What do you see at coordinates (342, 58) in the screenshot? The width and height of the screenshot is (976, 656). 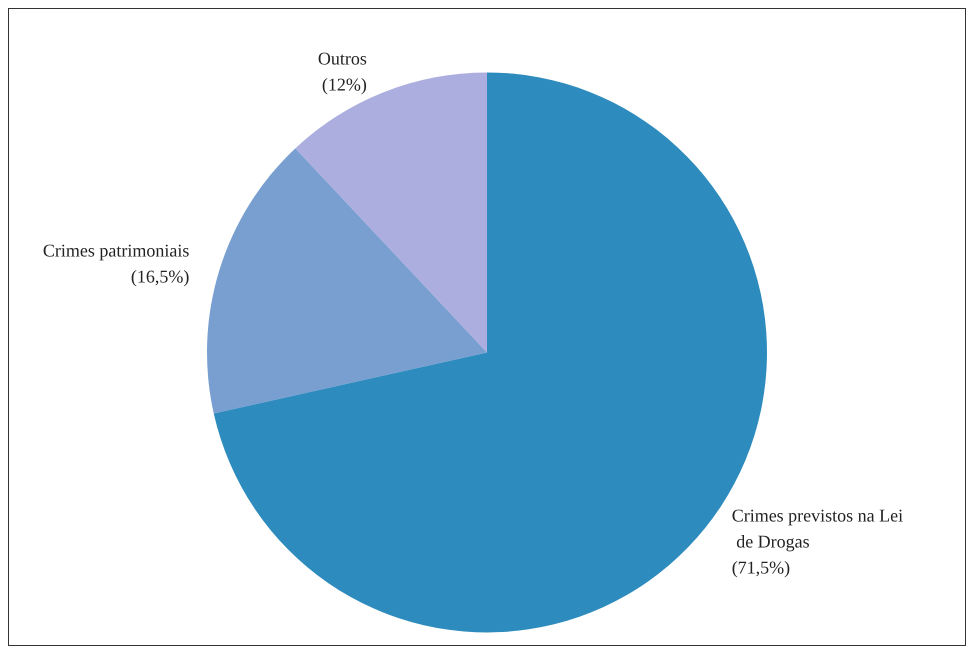 I see `slice-label: Outros` at bounding box center [342, 58].